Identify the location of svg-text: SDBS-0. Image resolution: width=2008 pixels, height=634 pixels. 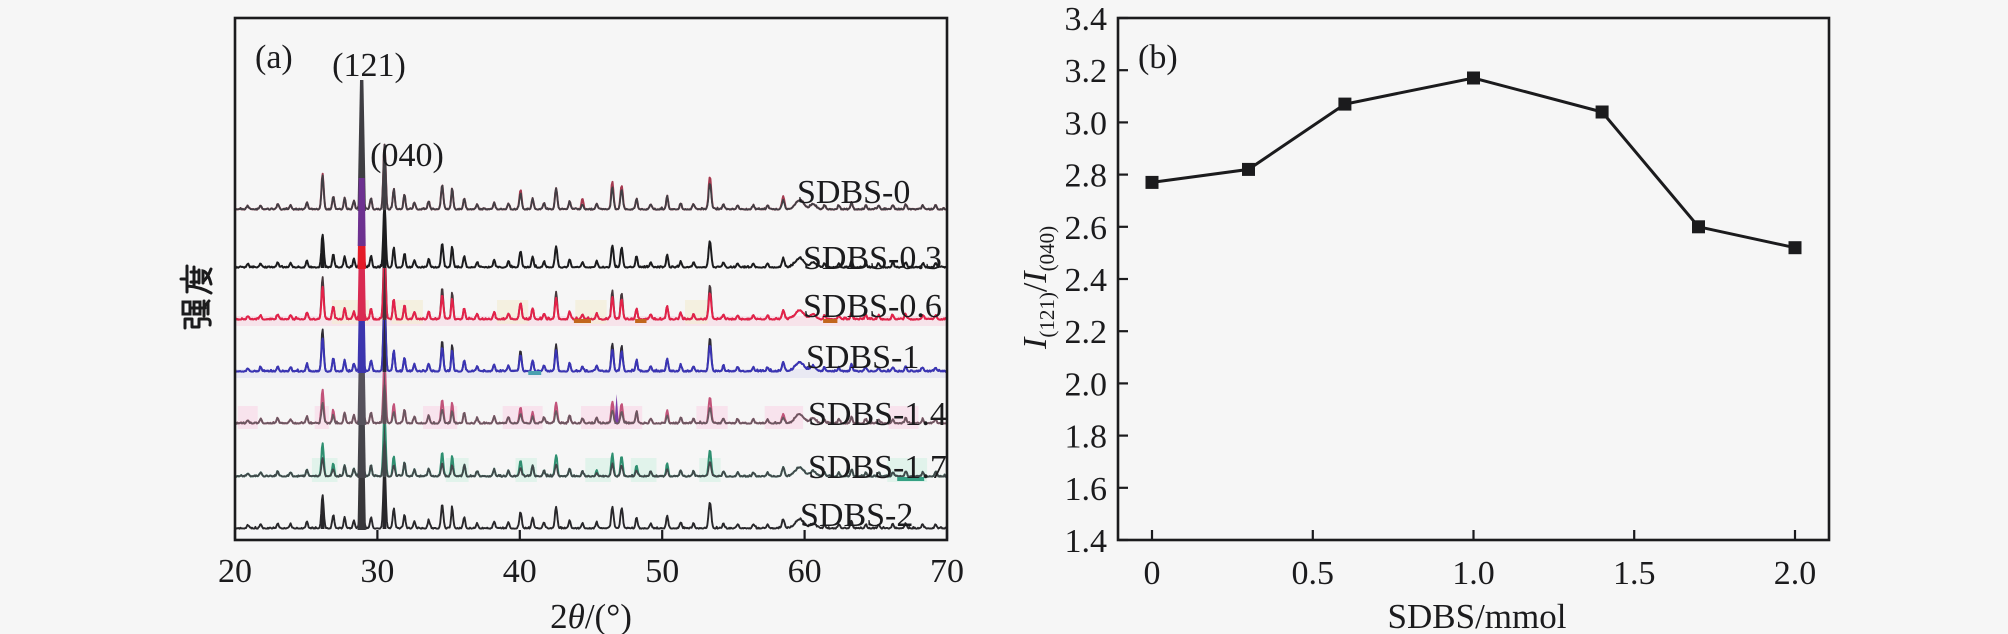
(853, 192).